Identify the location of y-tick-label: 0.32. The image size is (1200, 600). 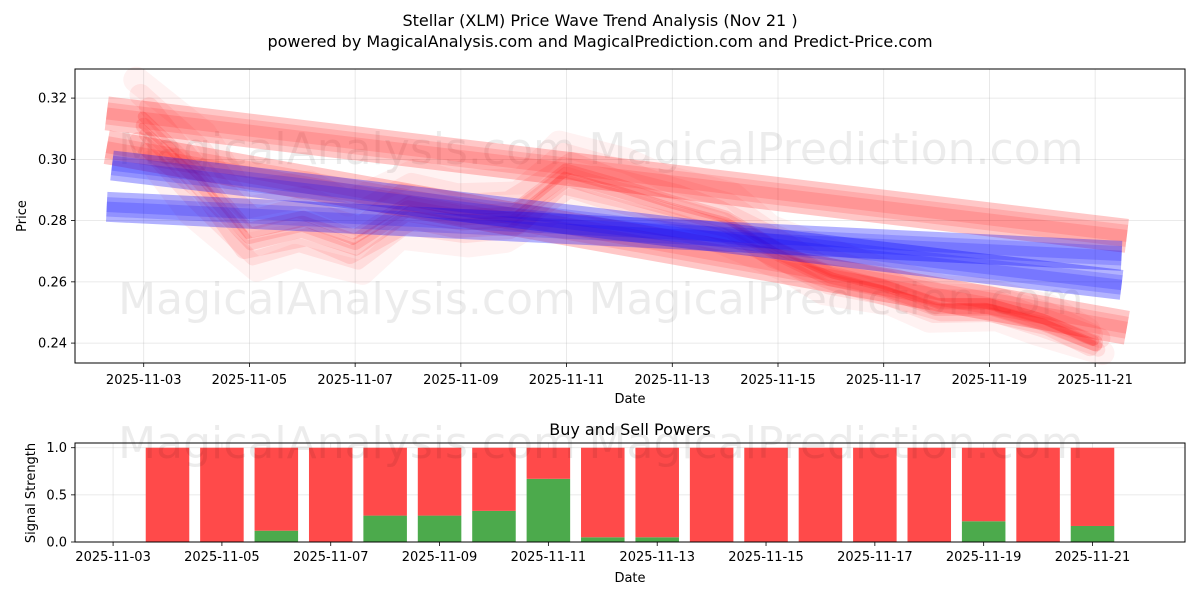
(52, 99).